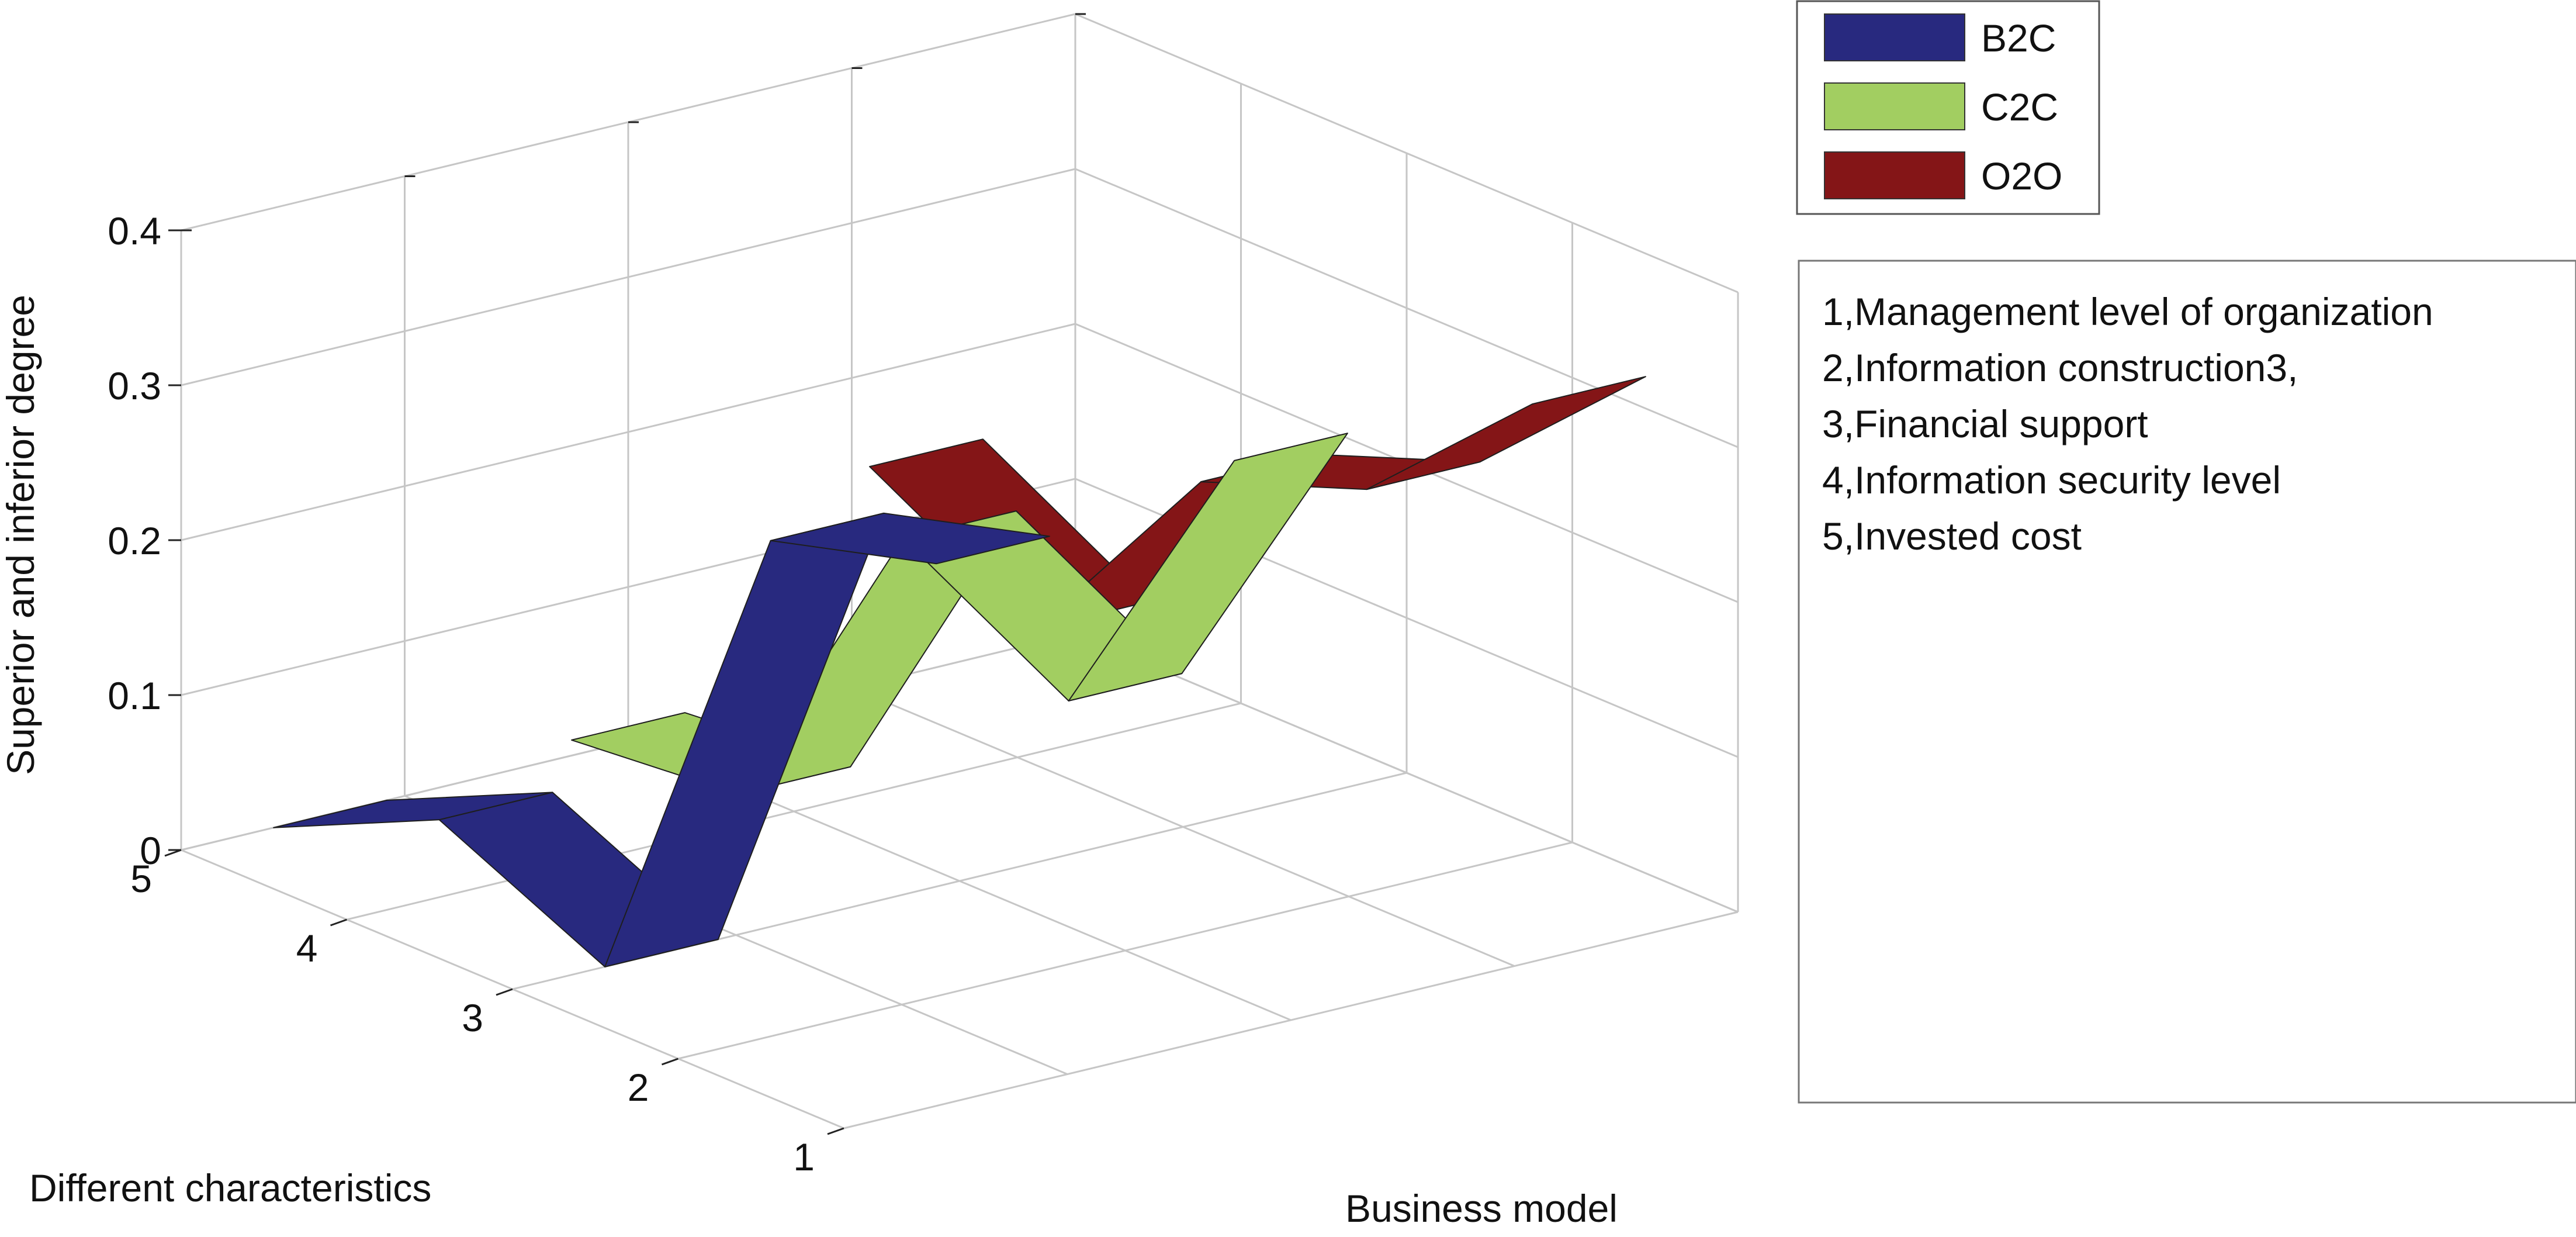 This screenshot has width=2576, height=1237. What do you see at coordinates (804, 1157) in the screenshot?
I see `y-tick-label: 1` at bounding box center [804, 1157].